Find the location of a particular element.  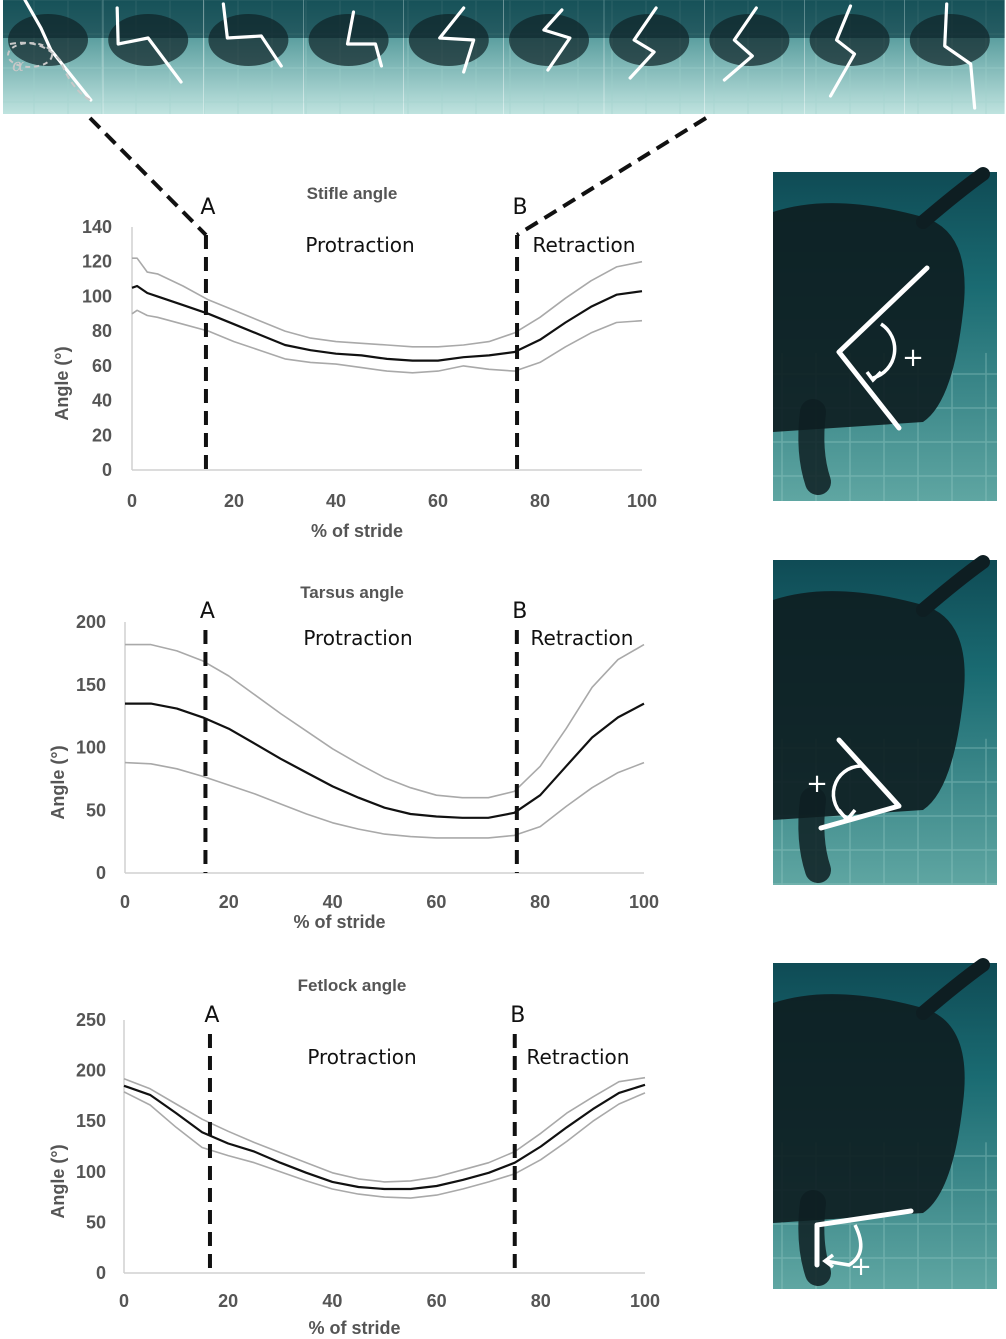

y-tick-label: 80 is located at coordinates (102, 331).